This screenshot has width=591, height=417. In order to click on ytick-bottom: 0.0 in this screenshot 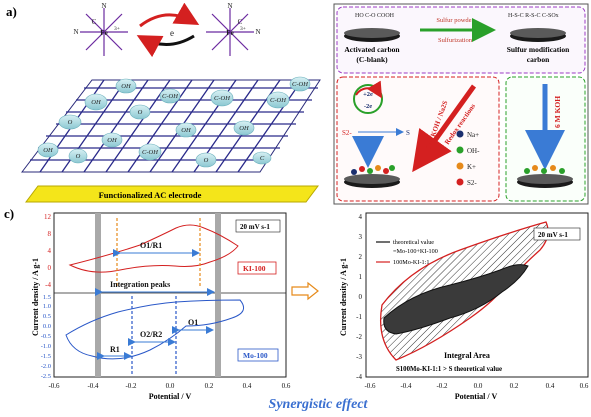, I will do `click(47, 326)`.